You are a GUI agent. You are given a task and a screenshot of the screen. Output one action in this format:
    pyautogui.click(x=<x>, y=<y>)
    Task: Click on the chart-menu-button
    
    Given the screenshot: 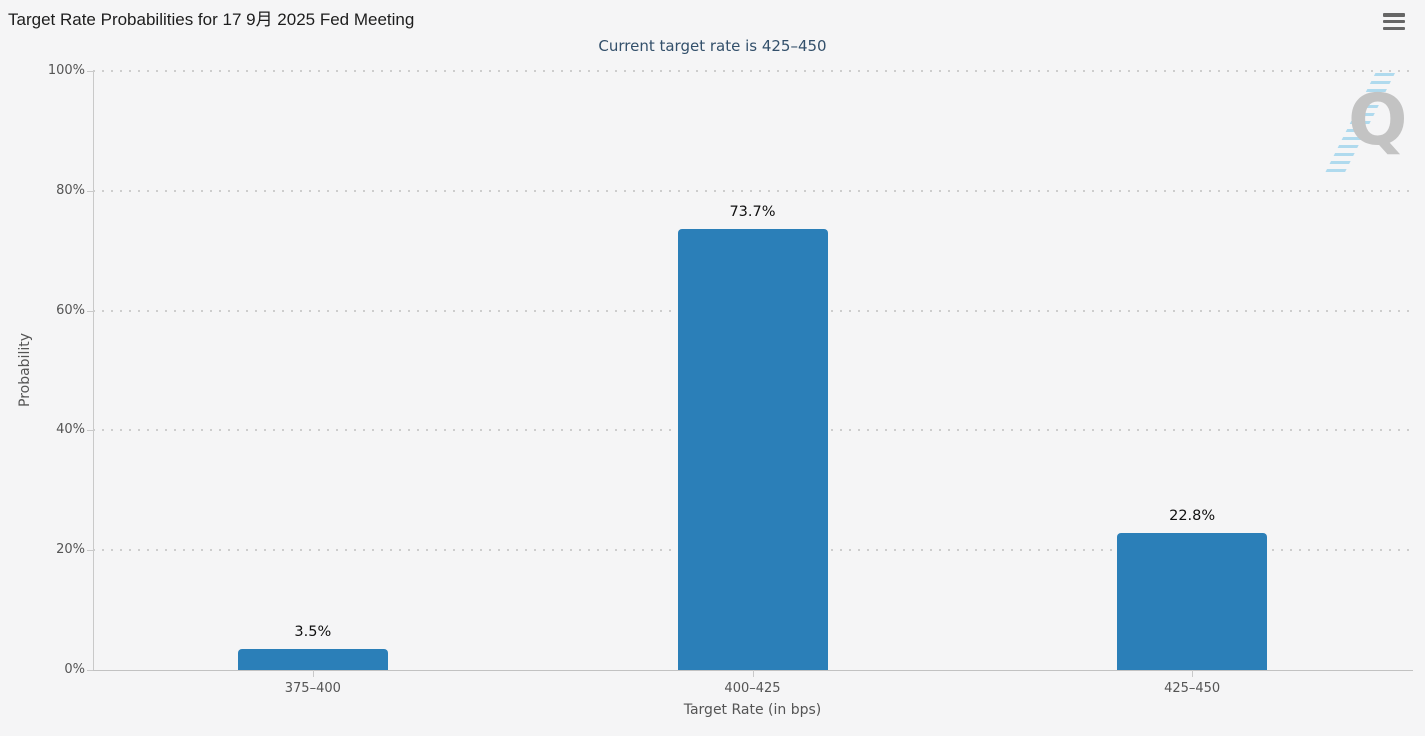 What is the action you would take?
    pyautogui.click(x=1395, y=22)
    